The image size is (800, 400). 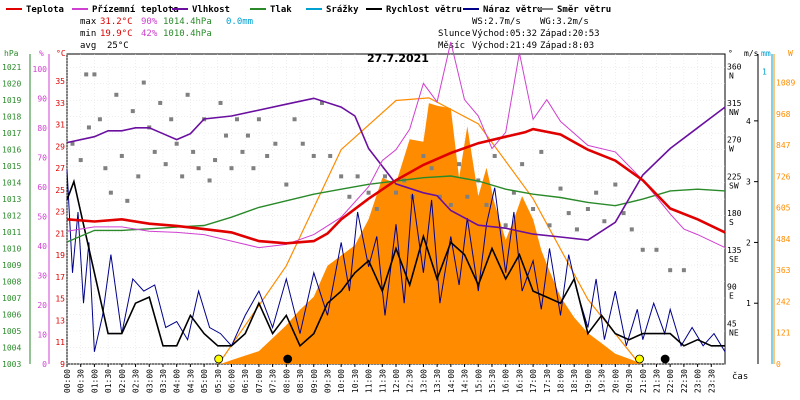 I want to click on x-tick-label: 04:30, so click(x=190, y=381).